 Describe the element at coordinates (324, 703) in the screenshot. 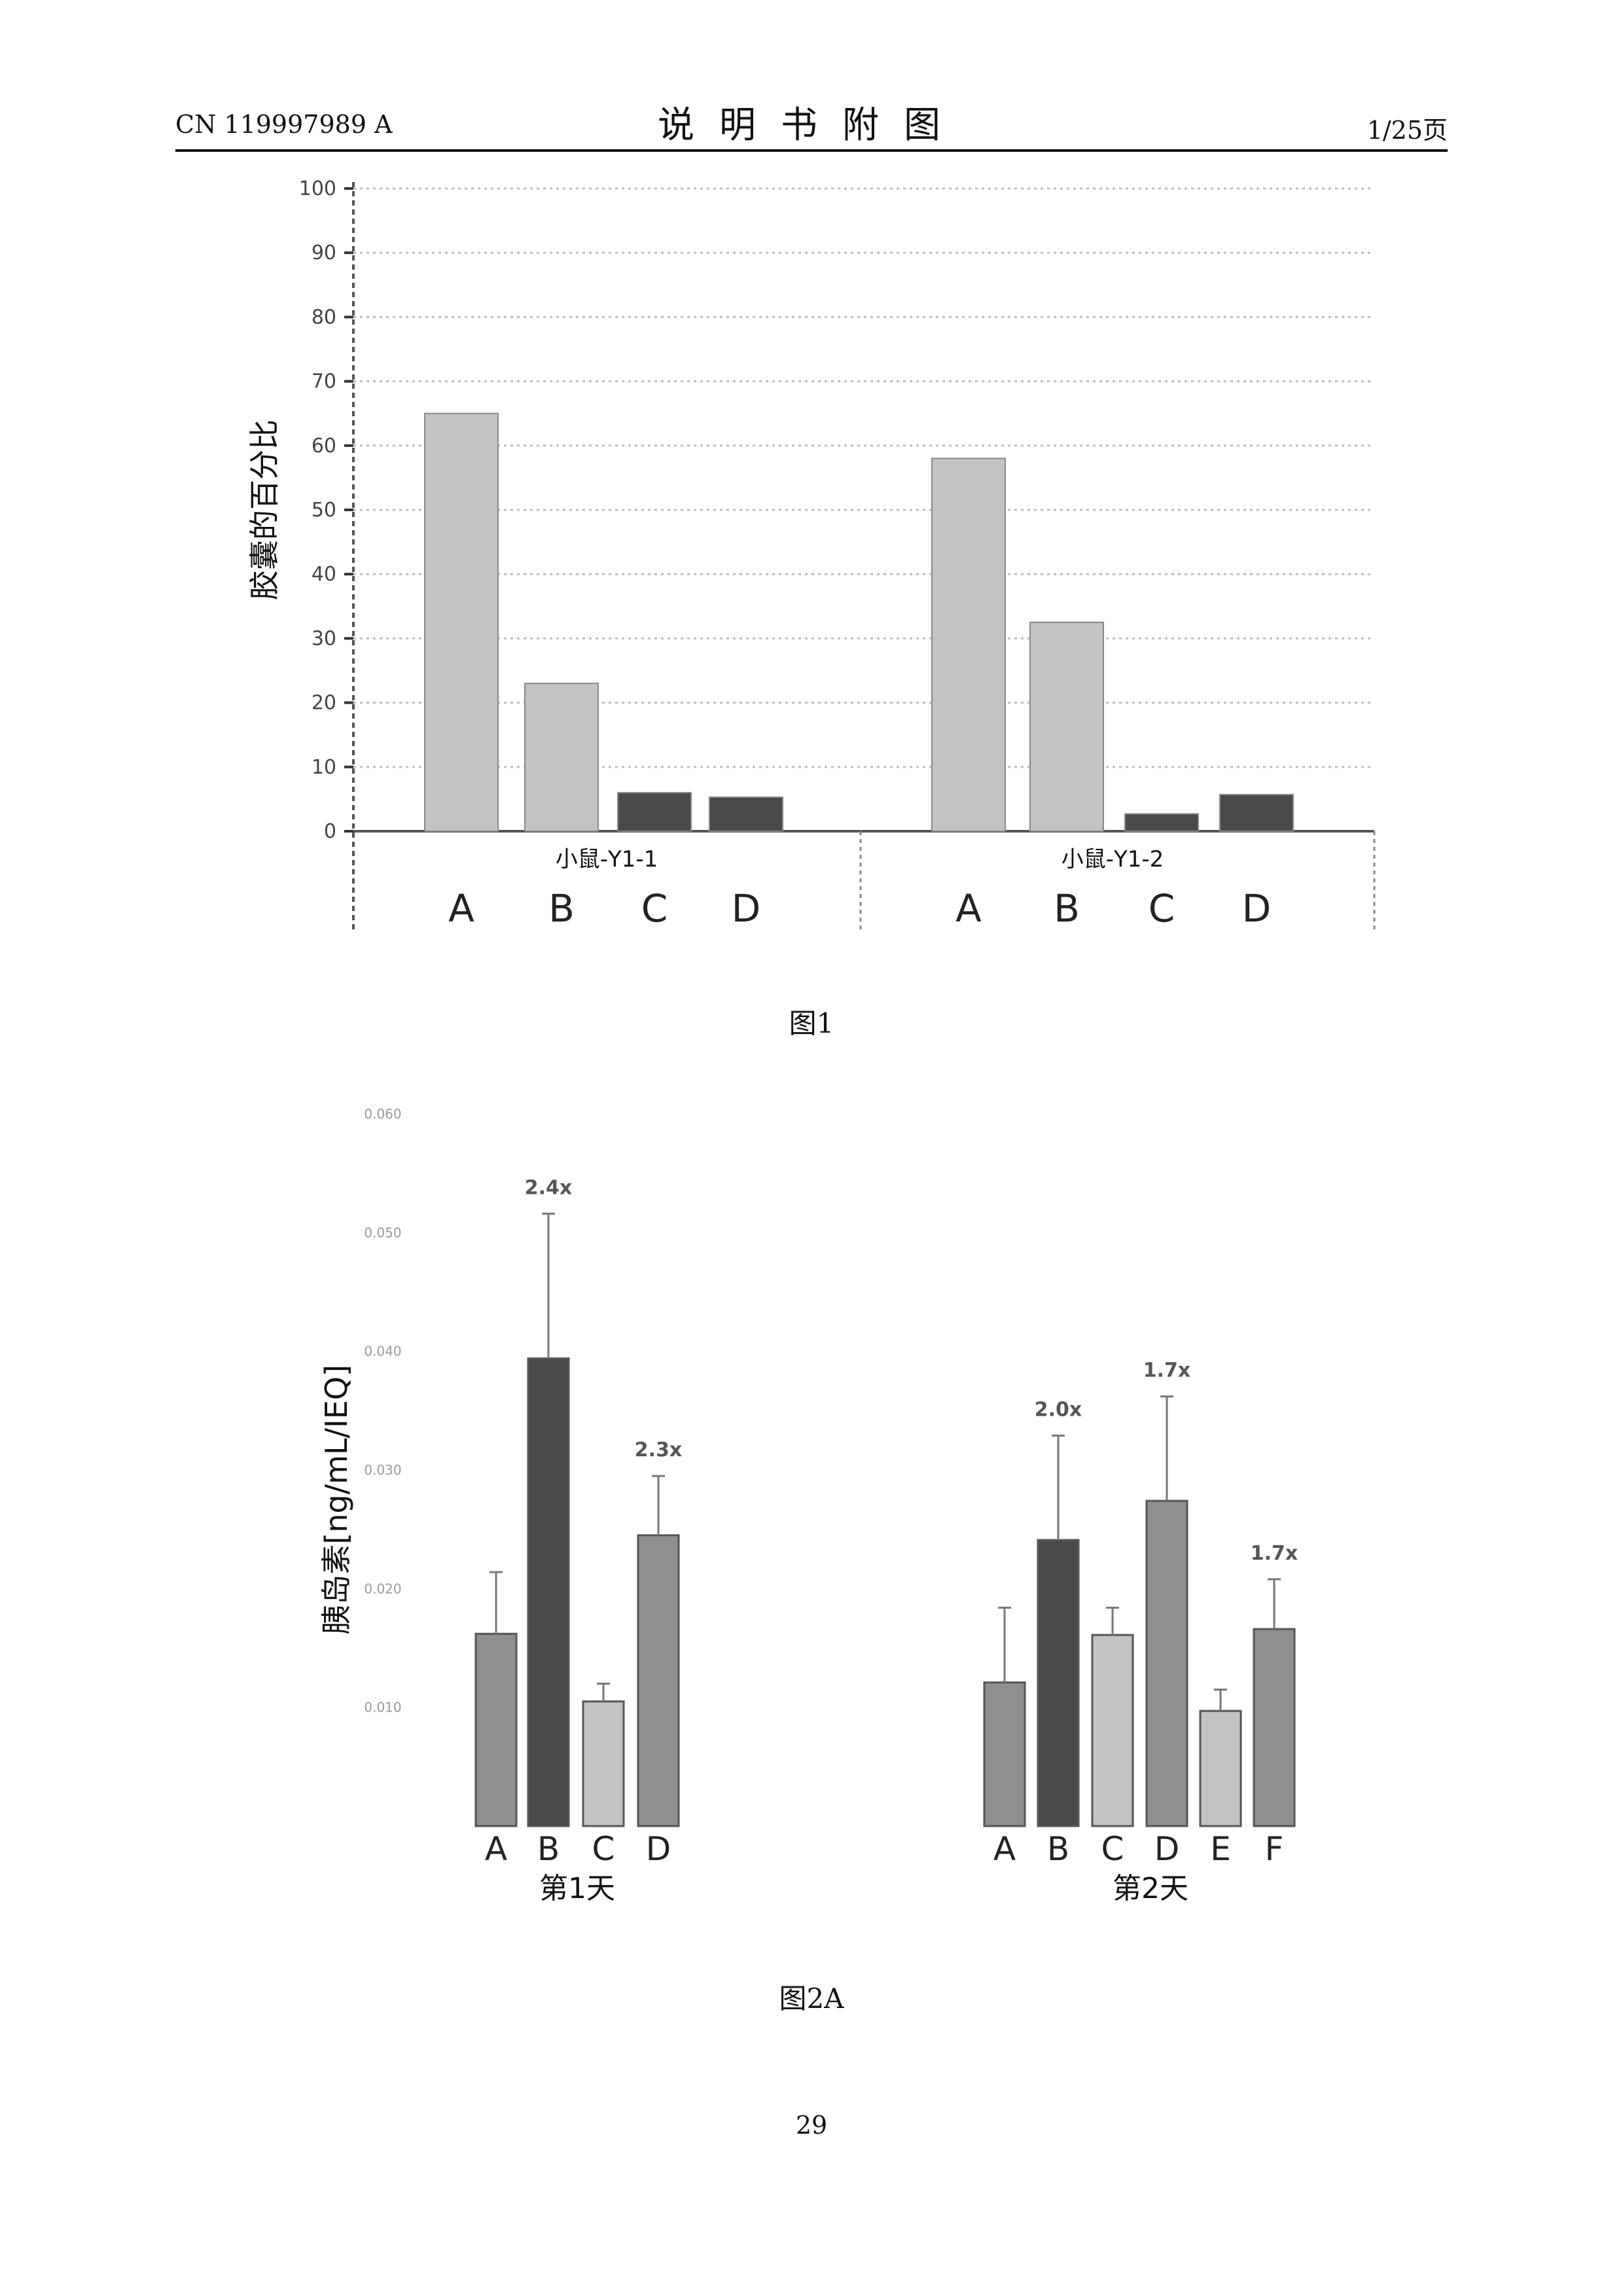

I see `y-tick-label: 20` at that location.